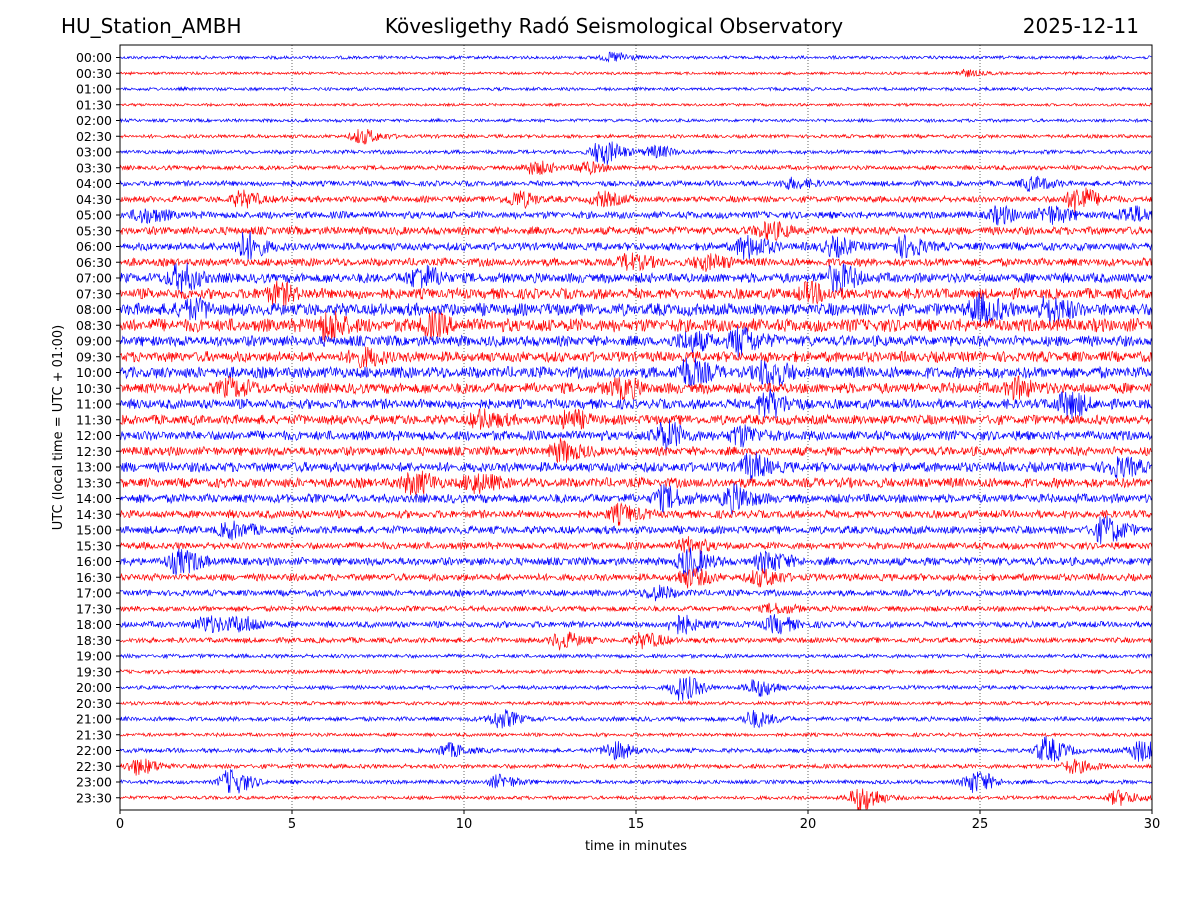 Image resolution: width=1200 pixels, height=900 pixels. What do you see at coordinates (94, 404) in the screenshot?
I see `y-tick-label: 11:00` at bounding box center [94, 404].